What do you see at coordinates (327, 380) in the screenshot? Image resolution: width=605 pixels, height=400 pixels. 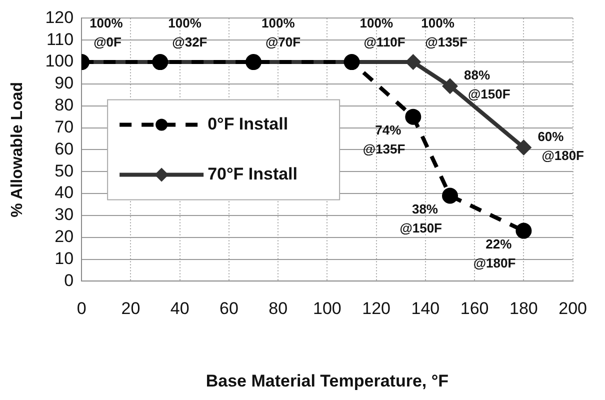 I see `x-axis-title: Base Material Temperature, °F` at bounding box center [327, 380].